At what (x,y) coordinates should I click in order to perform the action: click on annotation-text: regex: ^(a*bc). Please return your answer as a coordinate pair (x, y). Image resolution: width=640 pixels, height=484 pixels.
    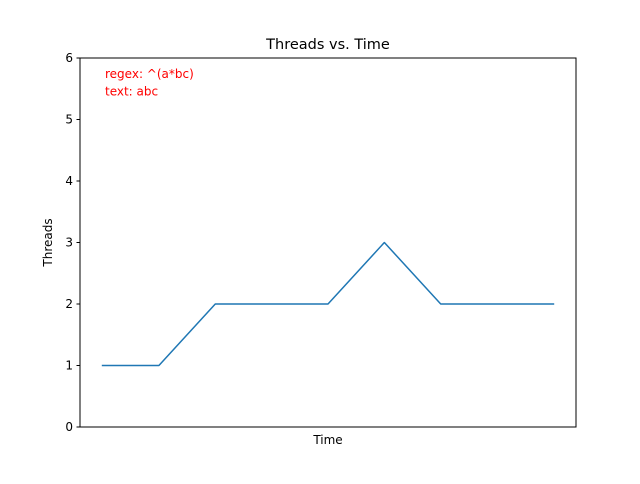
    Looking at the image, I should click on (149, 74).